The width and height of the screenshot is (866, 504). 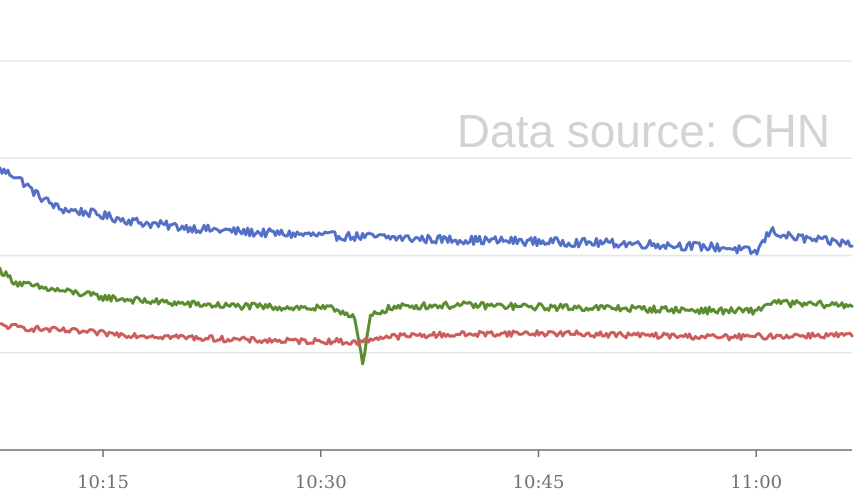 I want to click on x-tick-label: 10:30, so click(x=321, y=482).